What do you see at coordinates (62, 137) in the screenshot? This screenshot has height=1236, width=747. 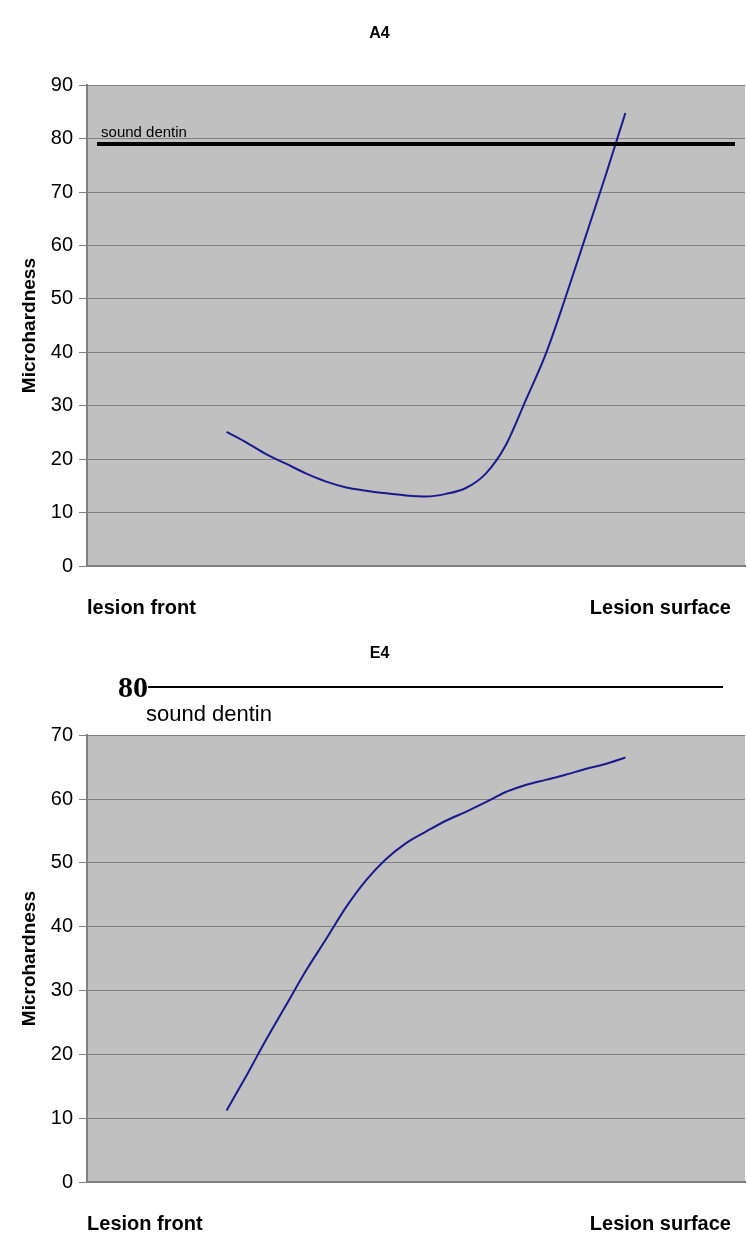 I see `y-tick-label: 80` at bounding box center [62, 137].